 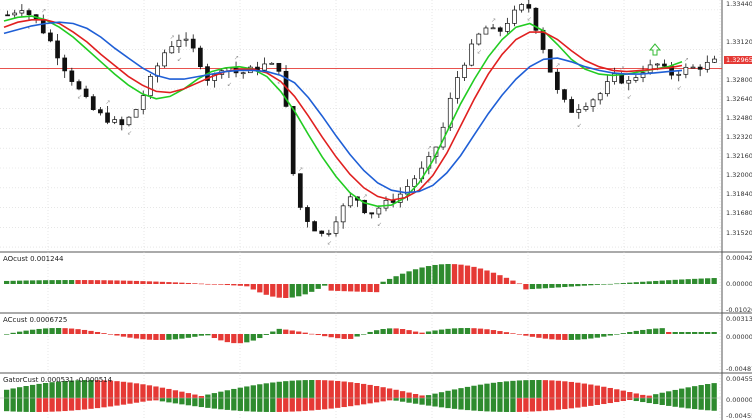 I want to click on ao-pane-label: AOcust 0.001244, so click(x=33, y=259).